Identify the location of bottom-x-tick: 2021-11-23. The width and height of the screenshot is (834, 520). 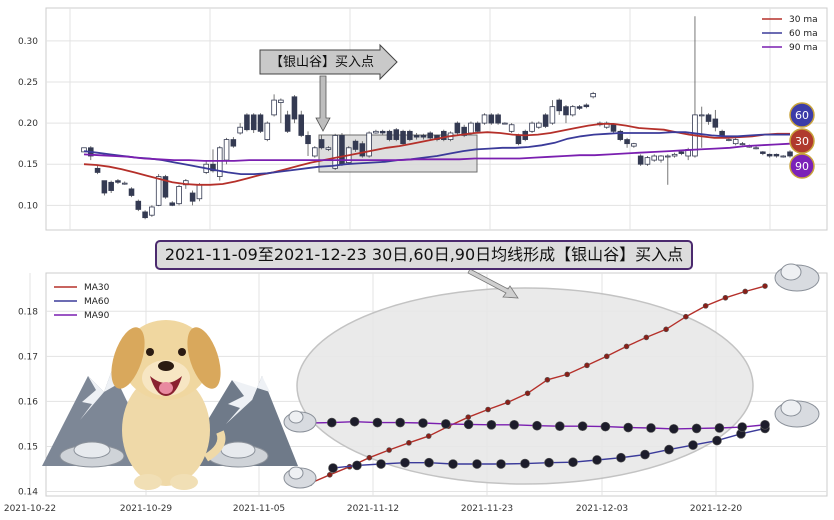
(487, 509).